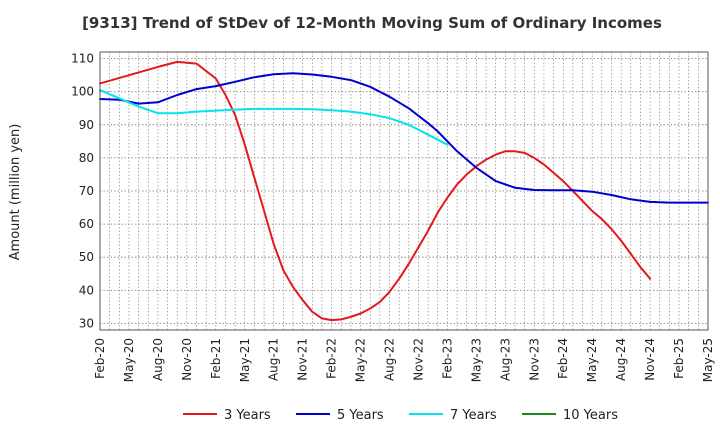 The width and height of the screenshot is (720, 440). I want to click on series-line-7-years, so click(274, 117).